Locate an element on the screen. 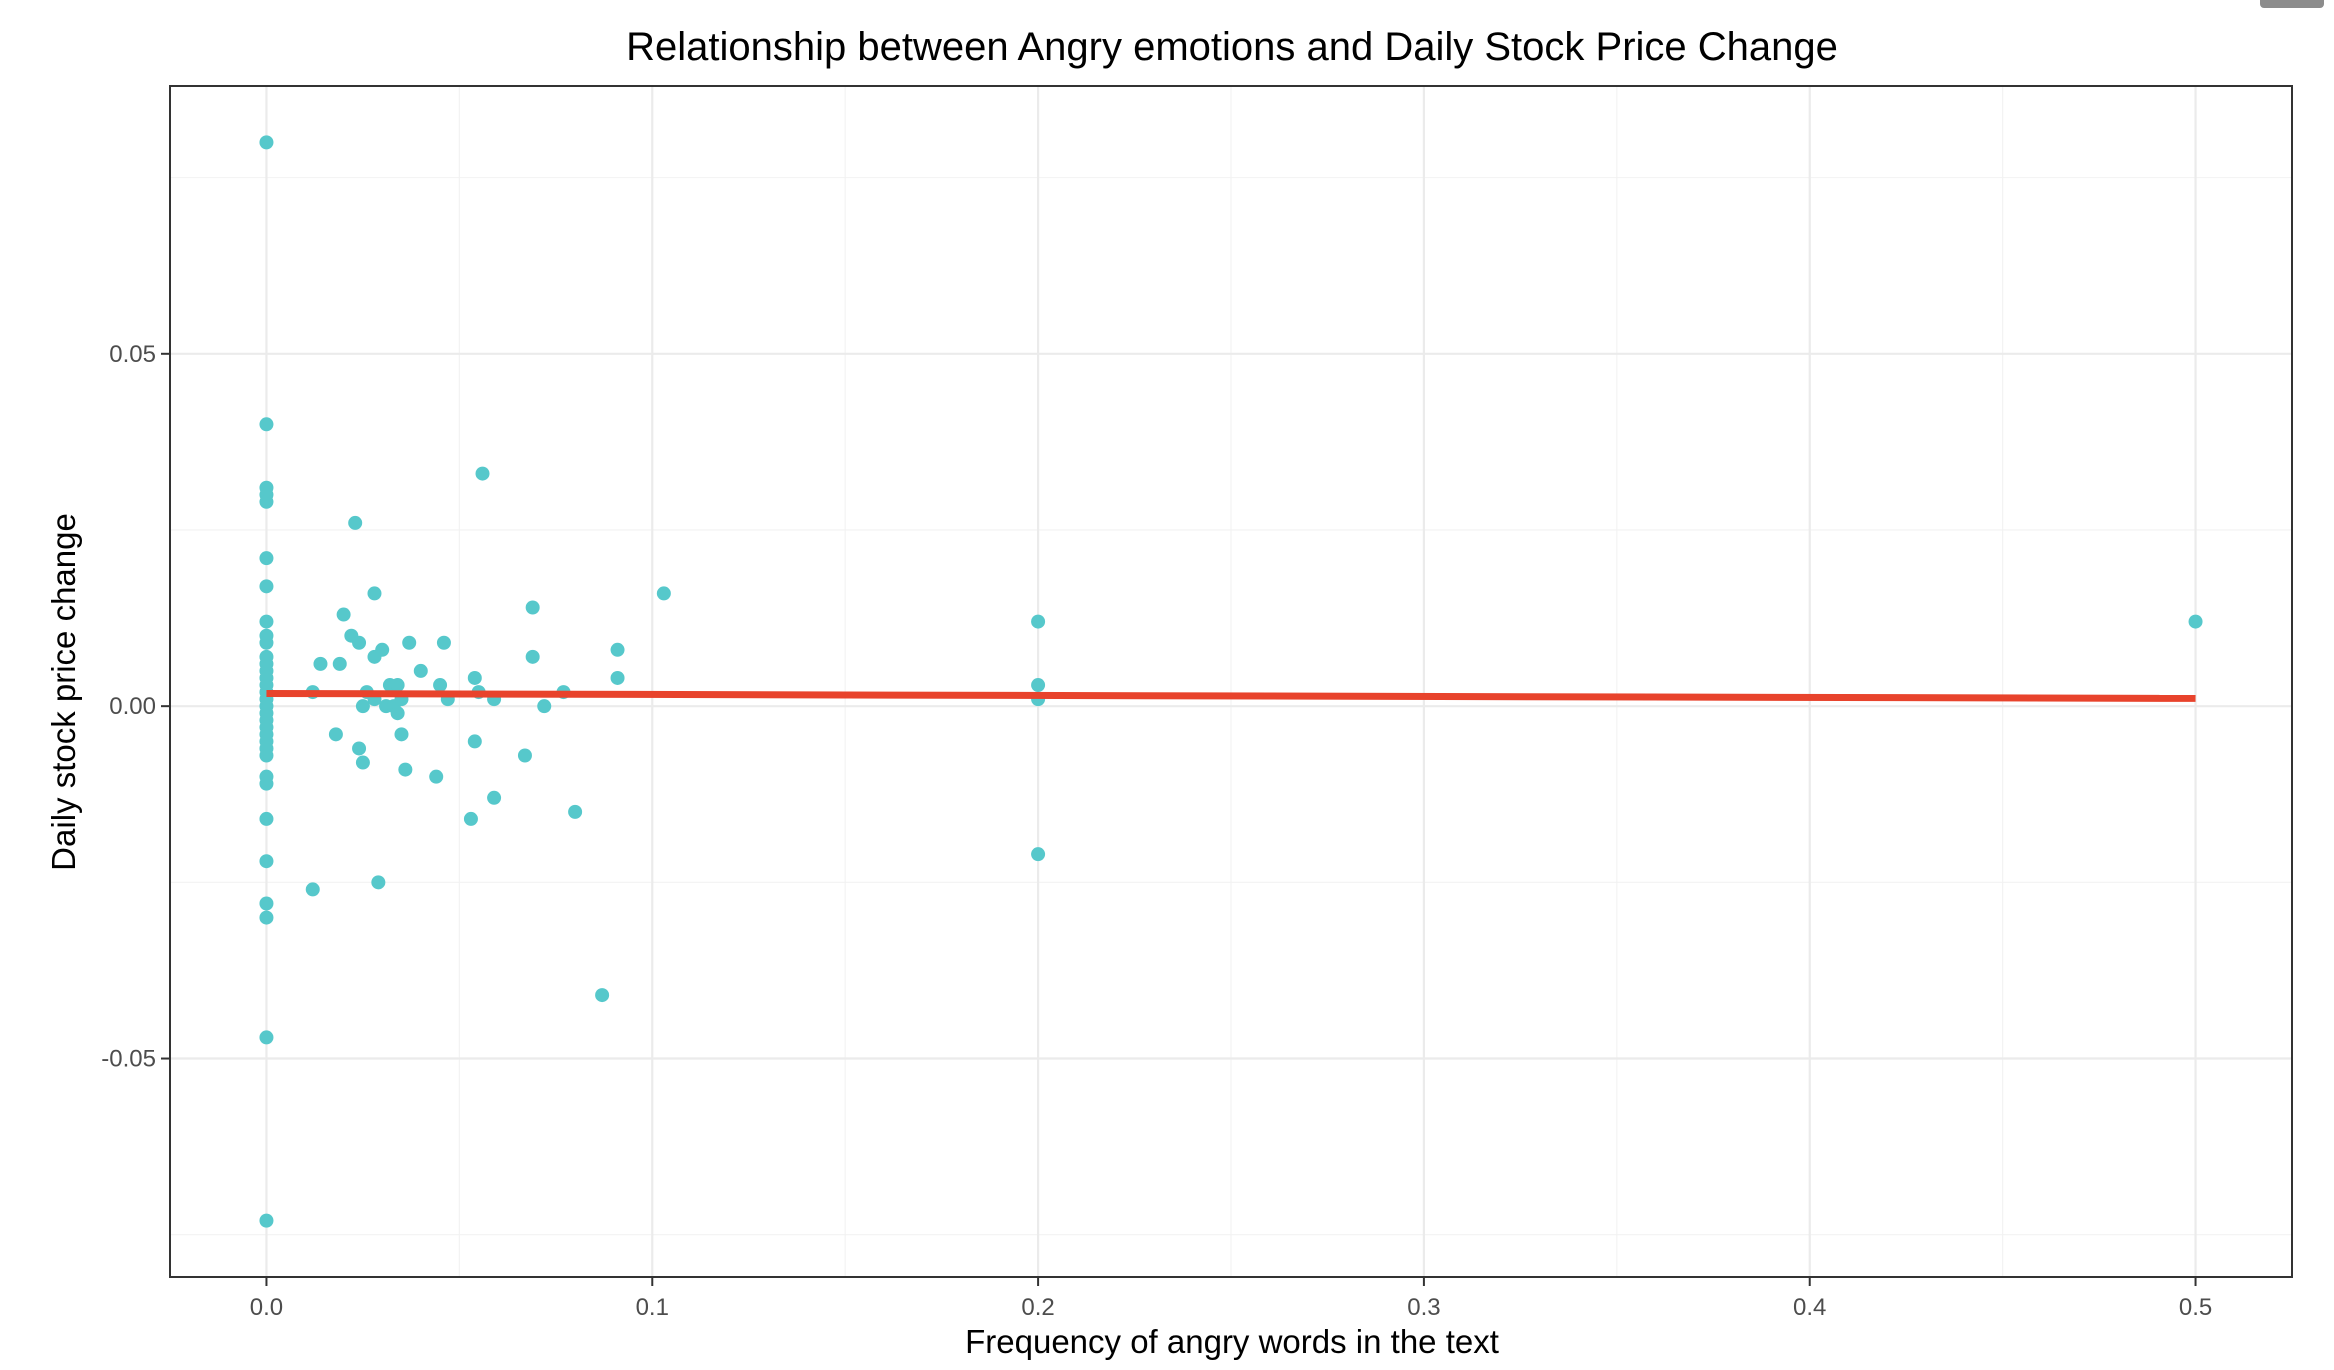 This screenshot has width=2334, height=1370. x-tick-label: 0.1 is located at coordinates (652, 1307).